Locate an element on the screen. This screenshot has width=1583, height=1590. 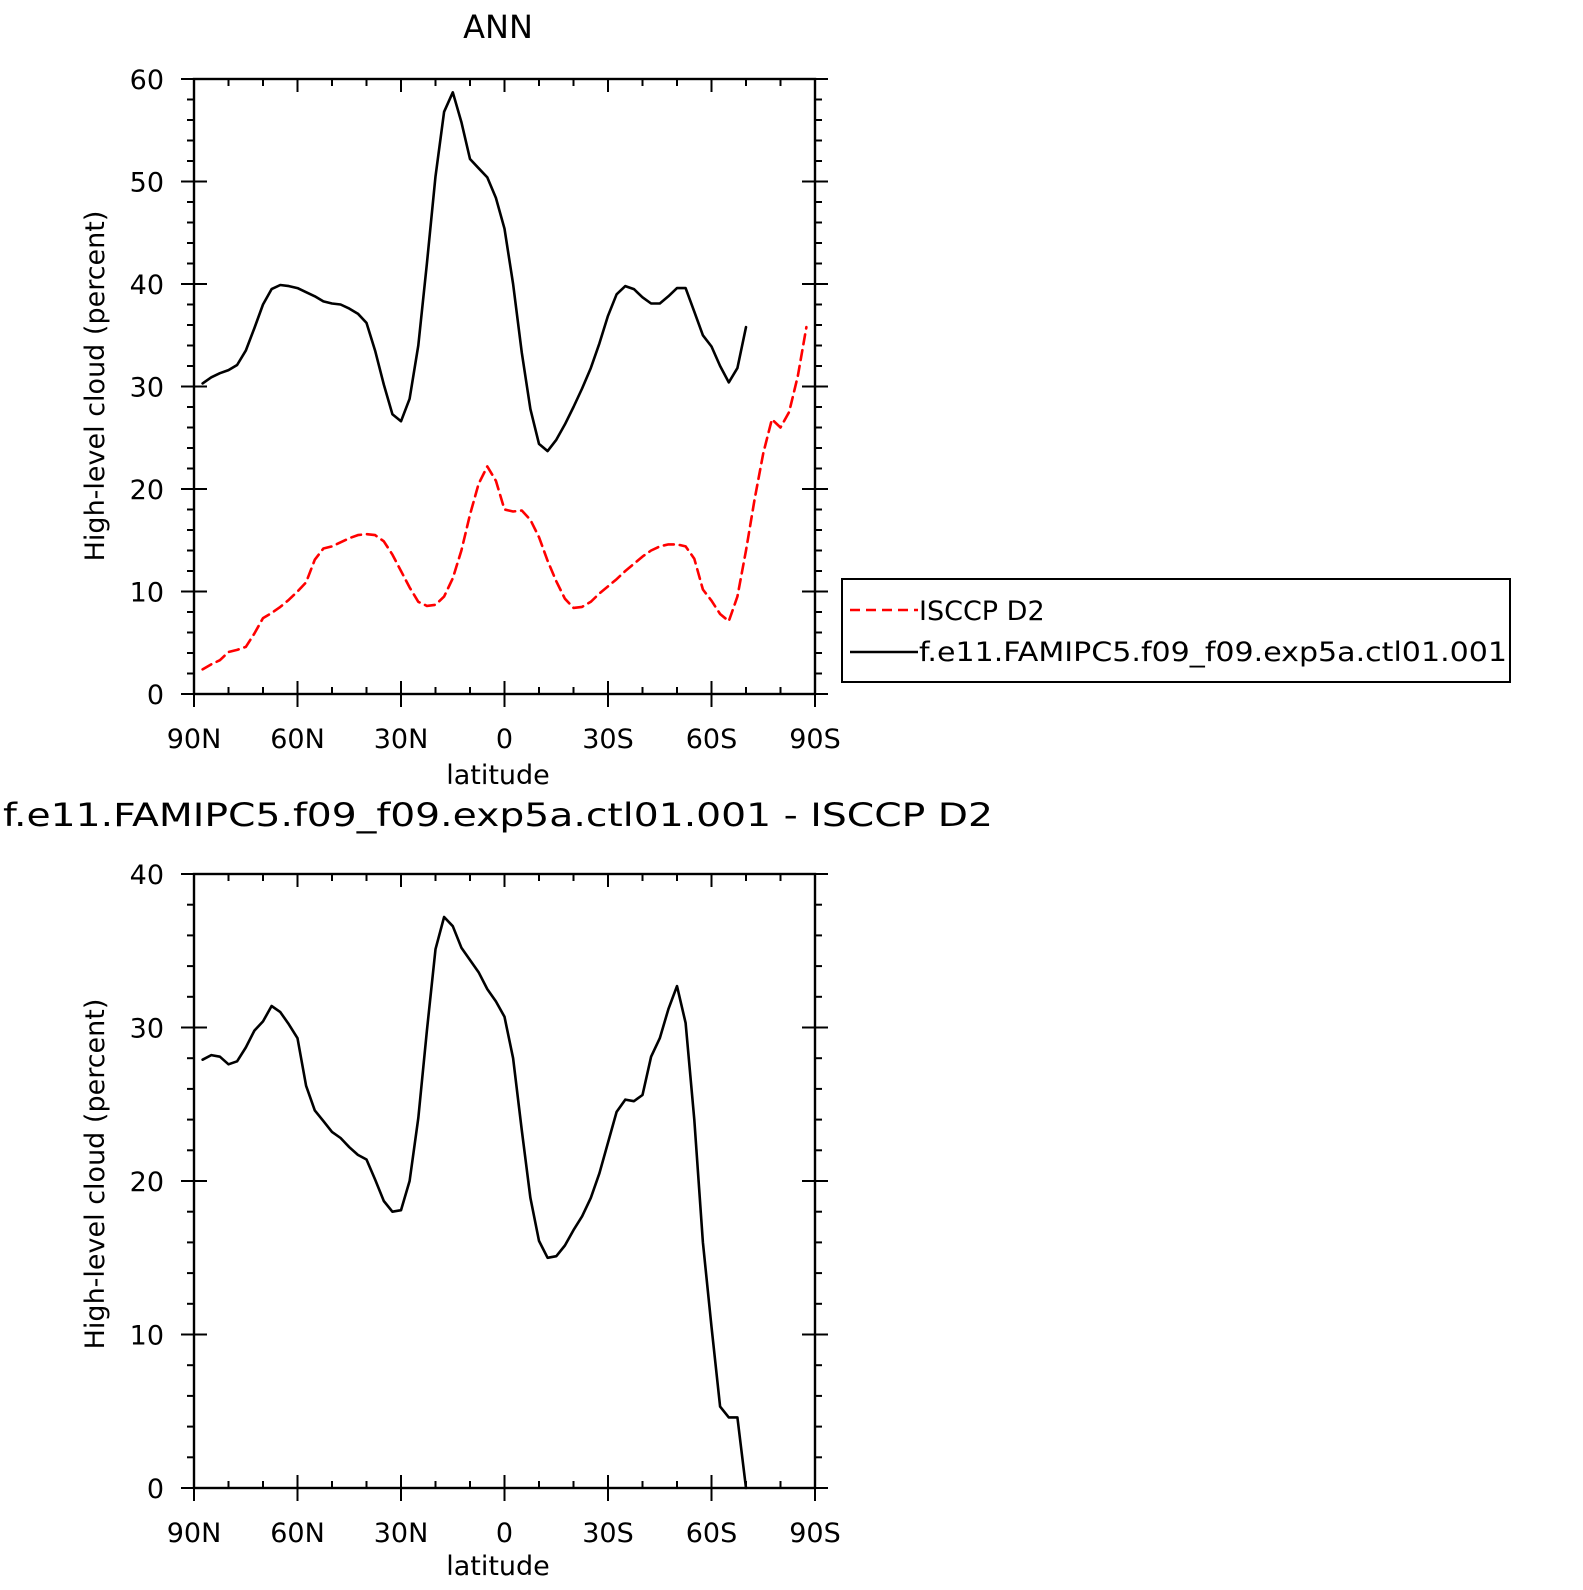
chart-title: ANN is located at coordinates (498, 27).